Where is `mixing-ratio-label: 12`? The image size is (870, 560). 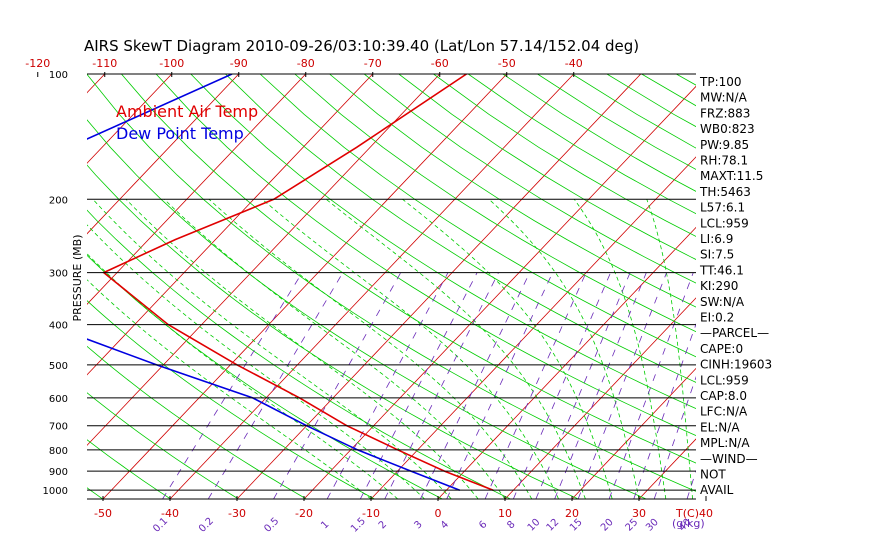
mixing-ratio-label: 12 is located at coordinates (553, 525).